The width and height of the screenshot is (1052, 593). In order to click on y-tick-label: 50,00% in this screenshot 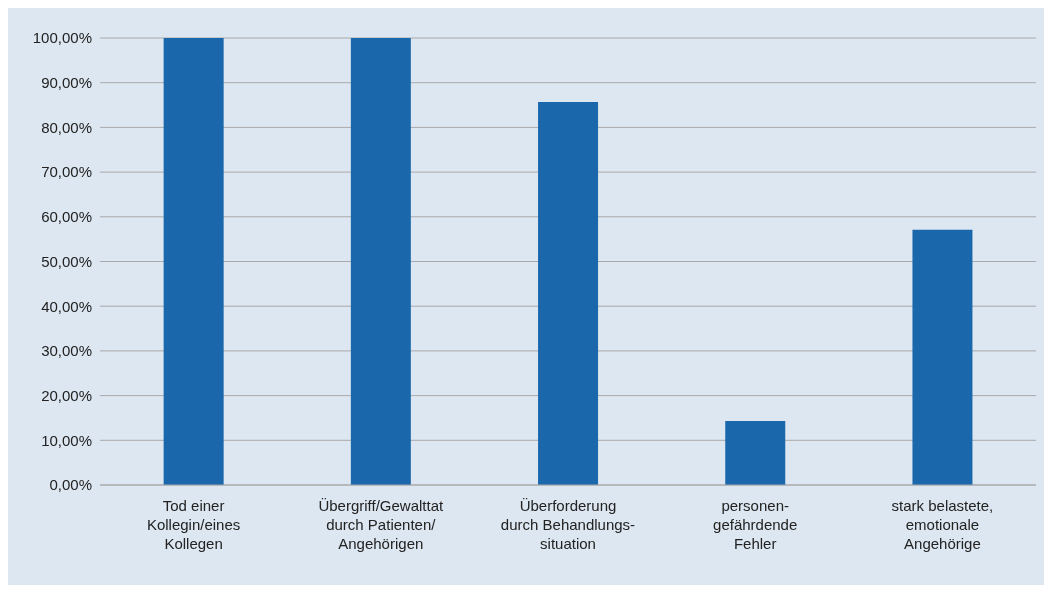, I will do `click(66, 261)`.